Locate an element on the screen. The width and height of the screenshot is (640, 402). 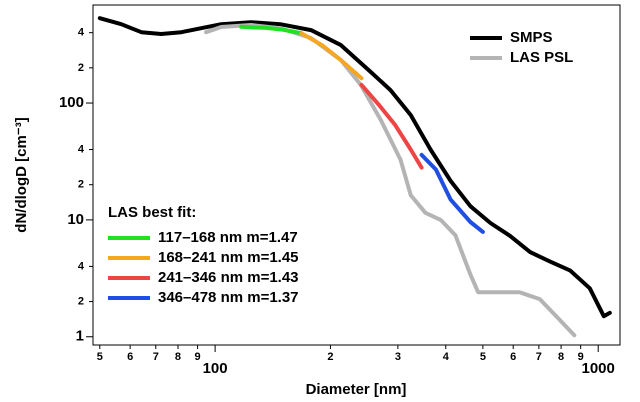
legend-label: SMPS is located at coordinates (531, 37).